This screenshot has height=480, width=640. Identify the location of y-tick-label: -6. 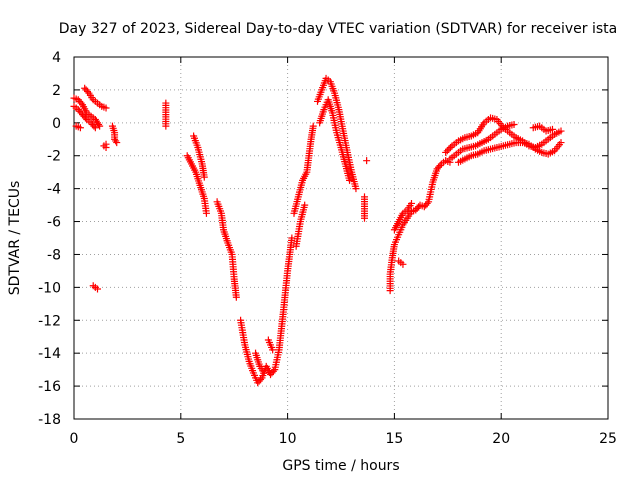
(54, 223).